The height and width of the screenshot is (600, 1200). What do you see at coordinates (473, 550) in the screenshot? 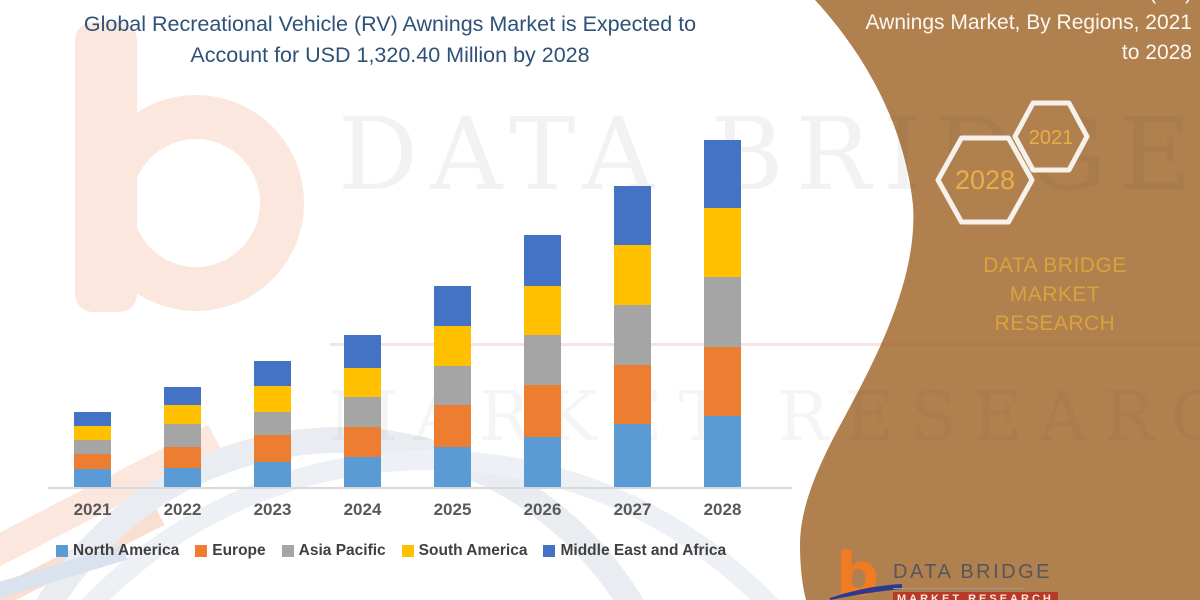
I see `legend-label: South America` at bounding box center [473, 550].